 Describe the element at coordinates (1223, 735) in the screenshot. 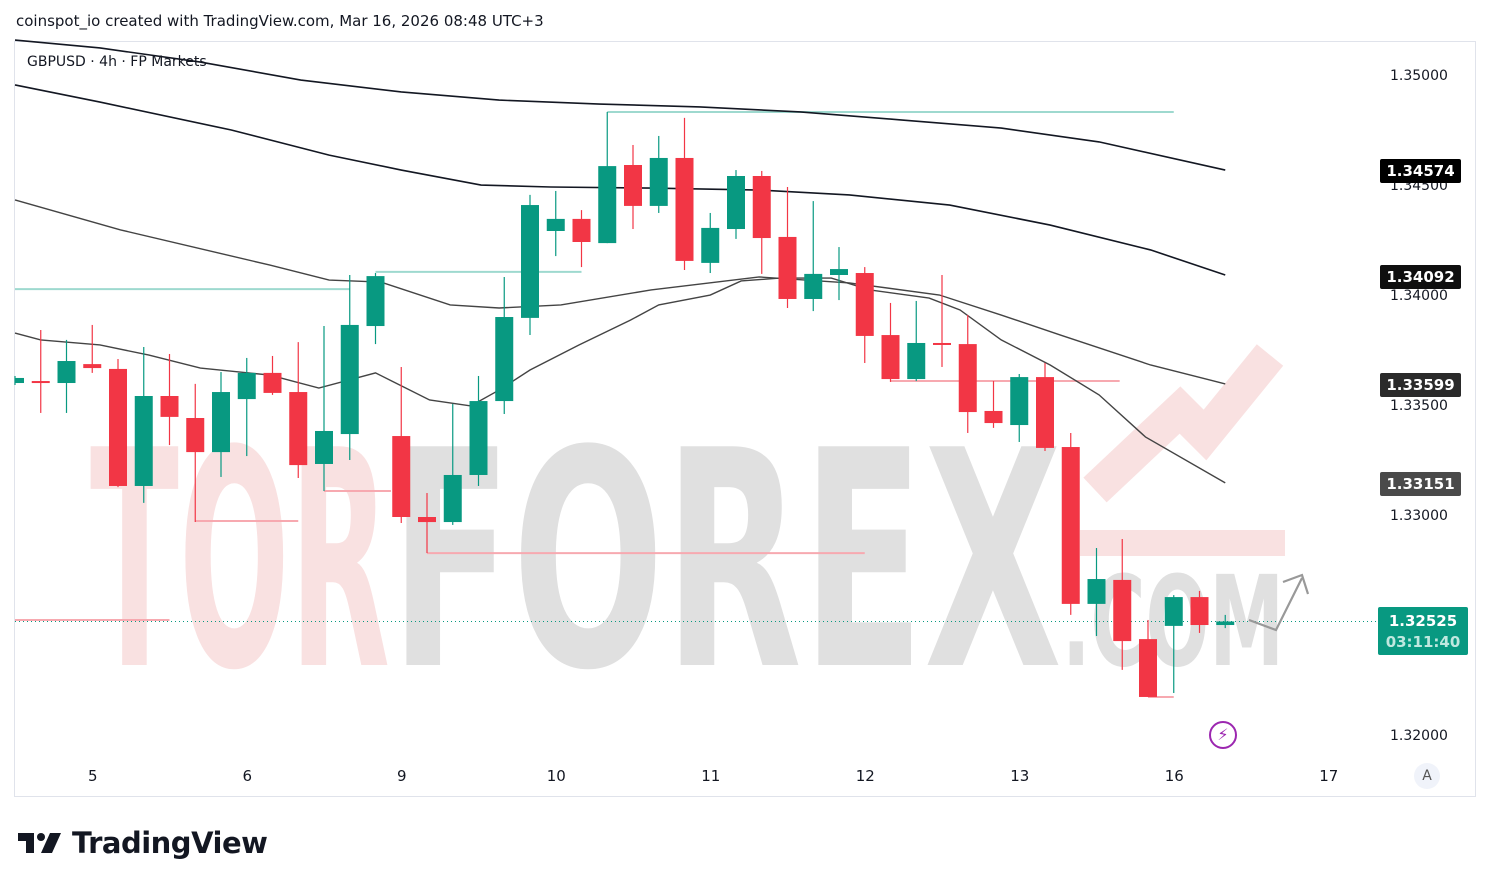

I see `lightning-icon: ⚡︎` at that location.